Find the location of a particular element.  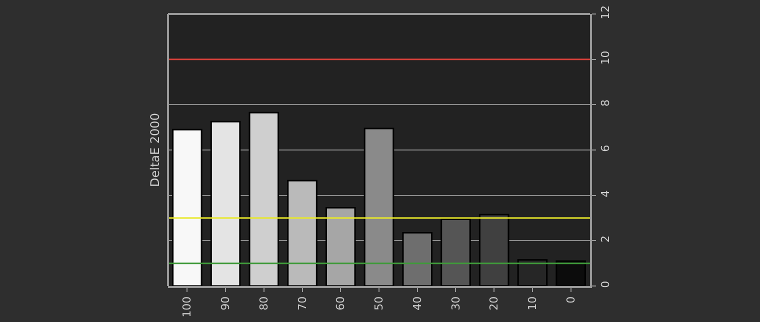

x-tick-label: 90 is located at coordinates (225, 303).